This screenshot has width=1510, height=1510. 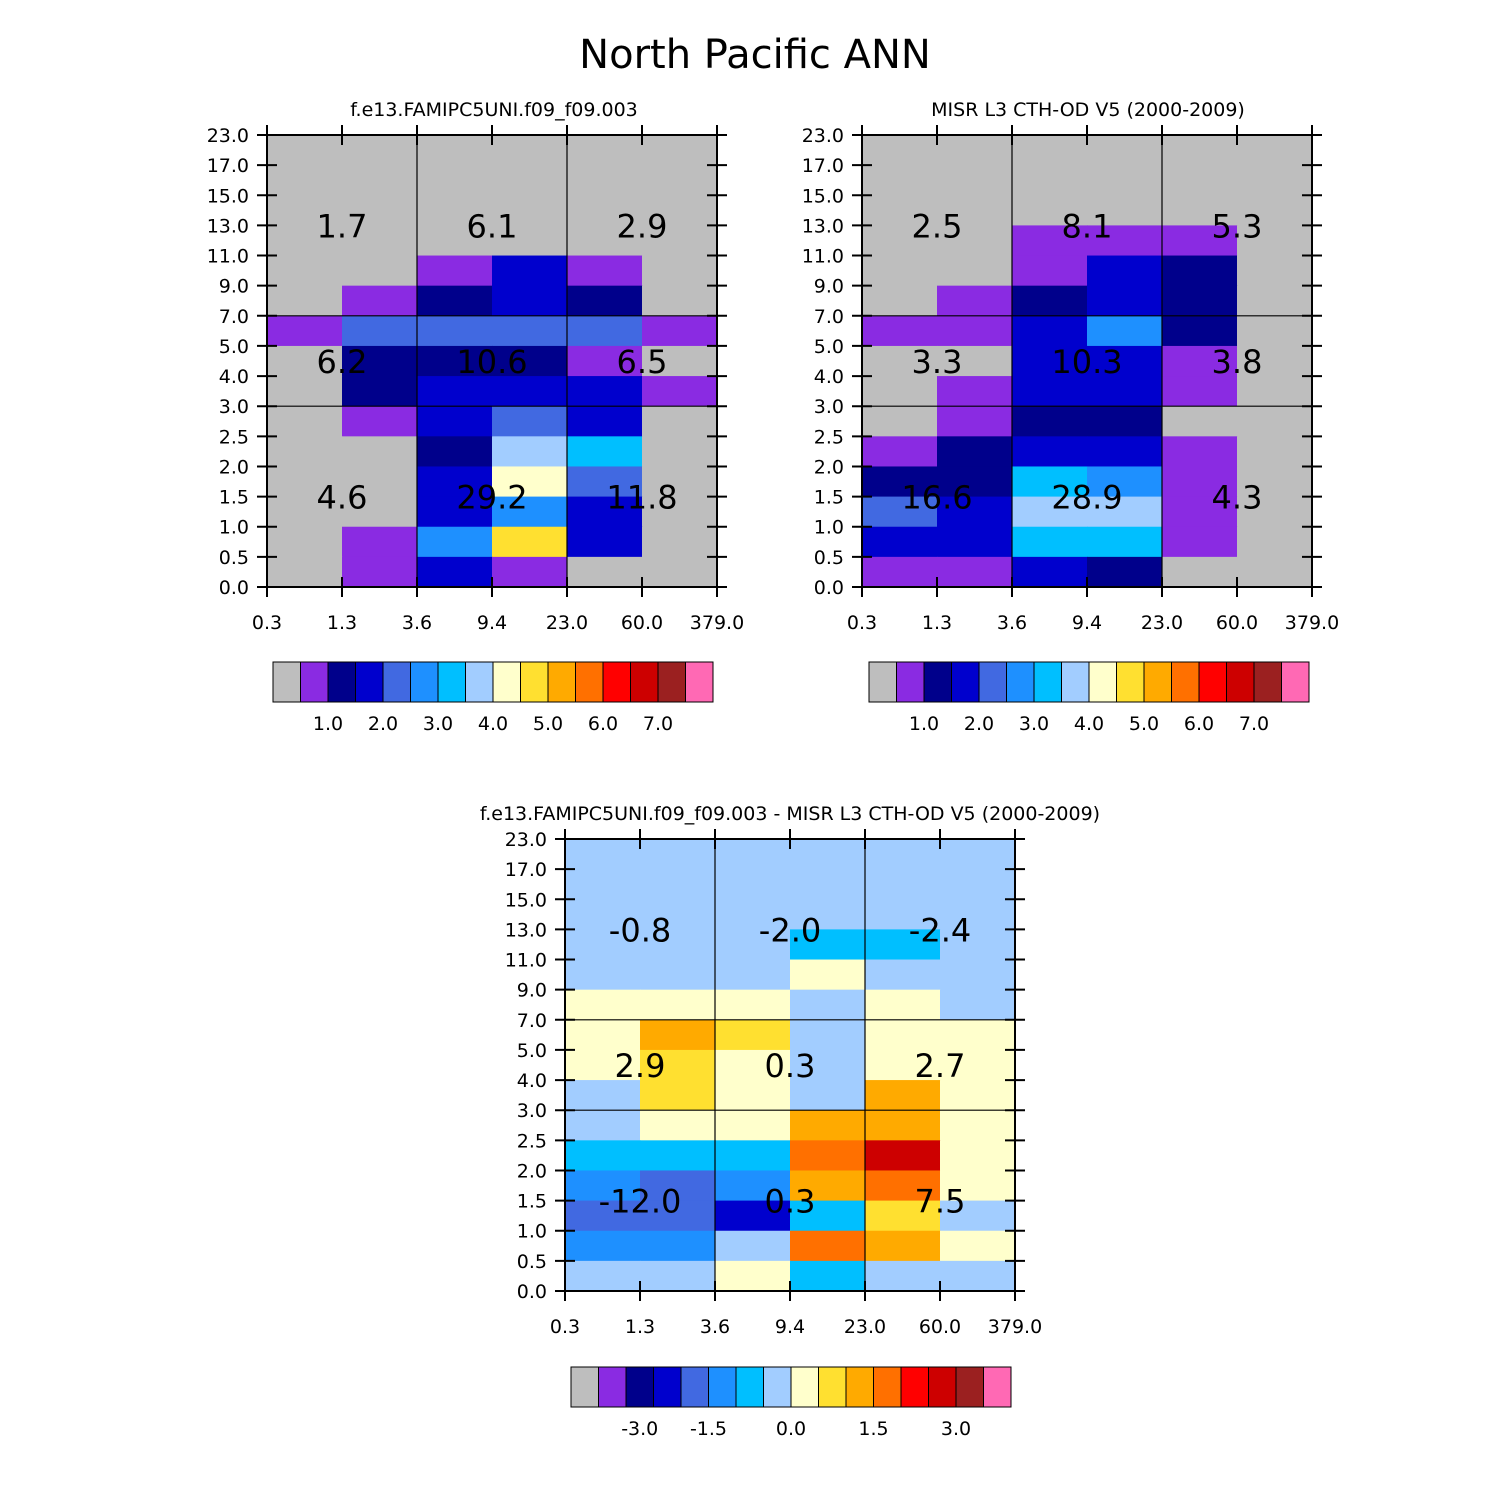 I want to click on colorbar-label: 2.0, so click(x=383, y=724).